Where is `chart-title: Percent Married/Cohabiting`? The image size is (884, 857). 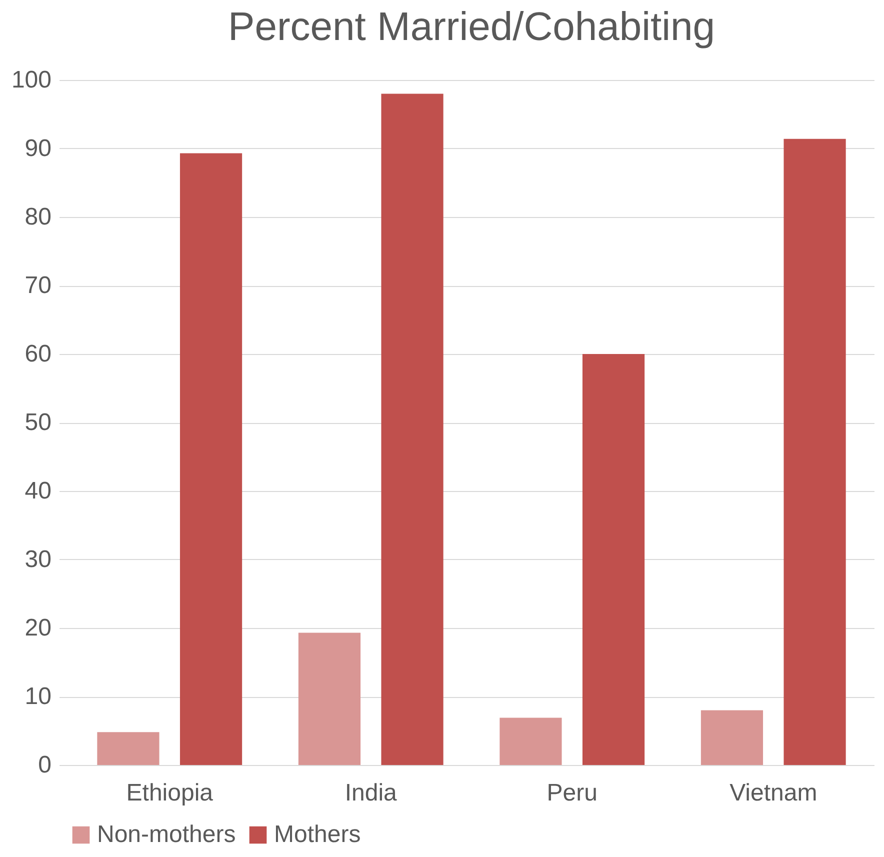
chart-title: Percent Married/Cohabiting is located at coordinates (471, 27).